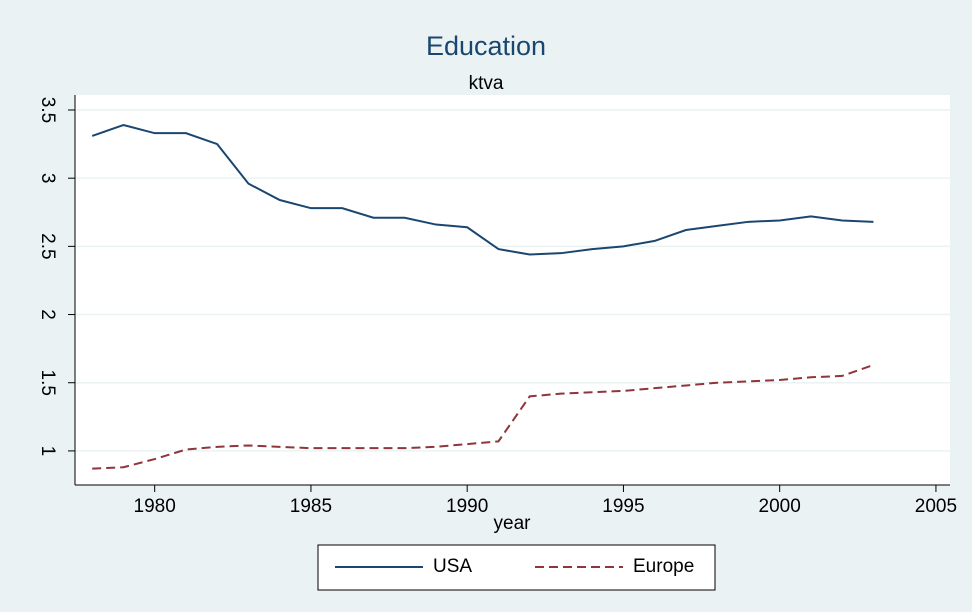  What do you see at coordinates (623, 506) in the screenshot?
I see `x-tick-label: 1995` at bounding box center [623, 506].